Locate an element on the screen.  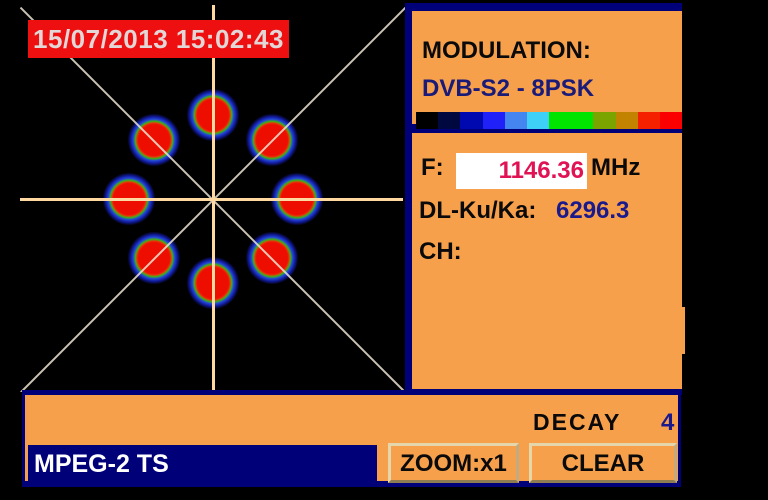
crosshair-vertical-line is located at coordinates (213, 197).